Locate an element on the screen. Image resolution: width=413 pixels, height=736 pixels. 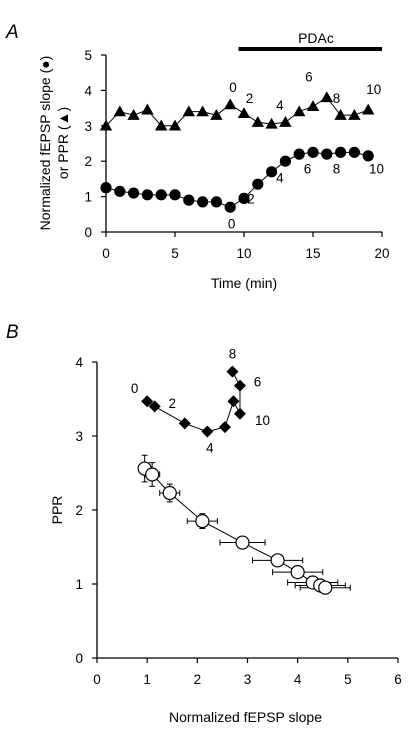
panel-a-label: A is located at coordinates (12, 32).